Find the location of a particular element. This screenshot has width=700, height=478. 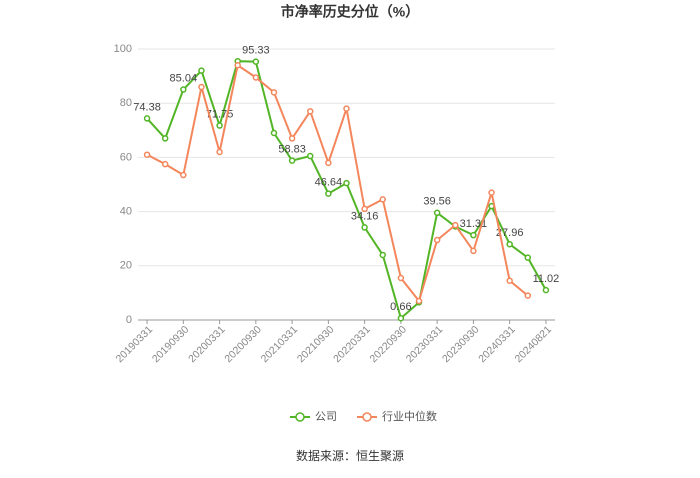

y-tick-label: 60 is located at coordinates (126, 157).